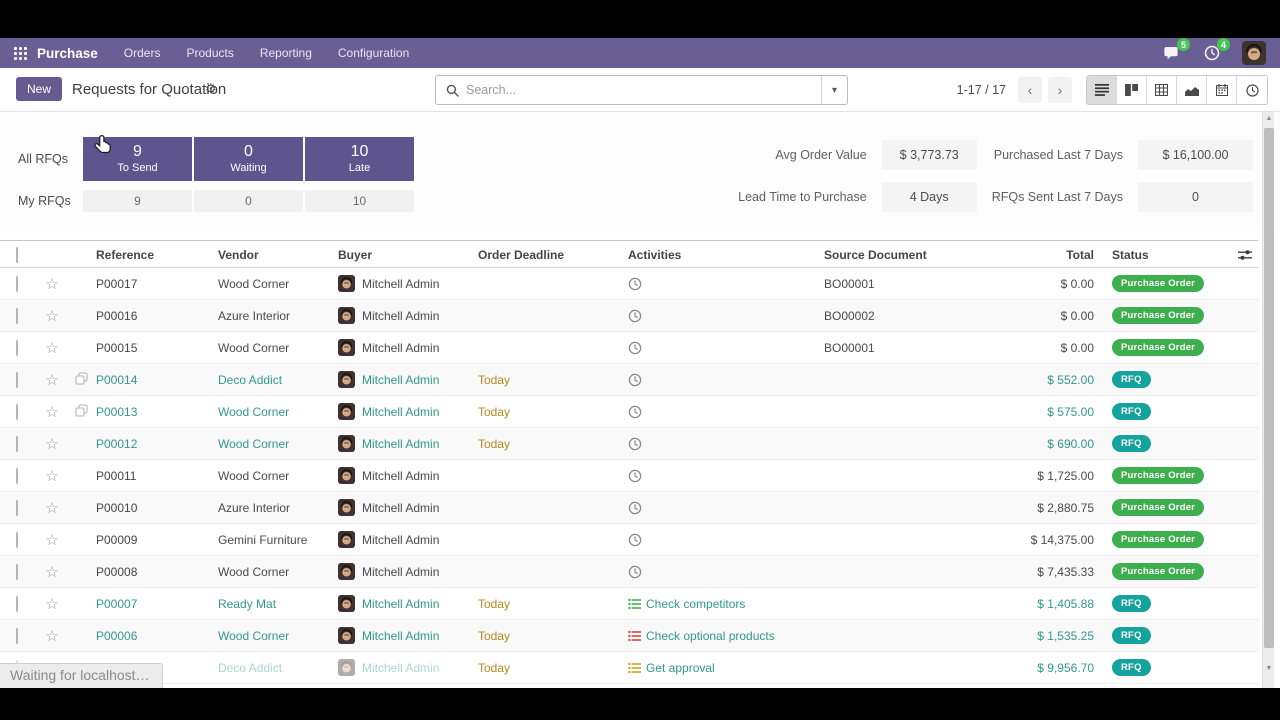  Describe the element at coordinates (373, 53) in the screenshot. I see `nav-menu-item: Configuration` at that location.